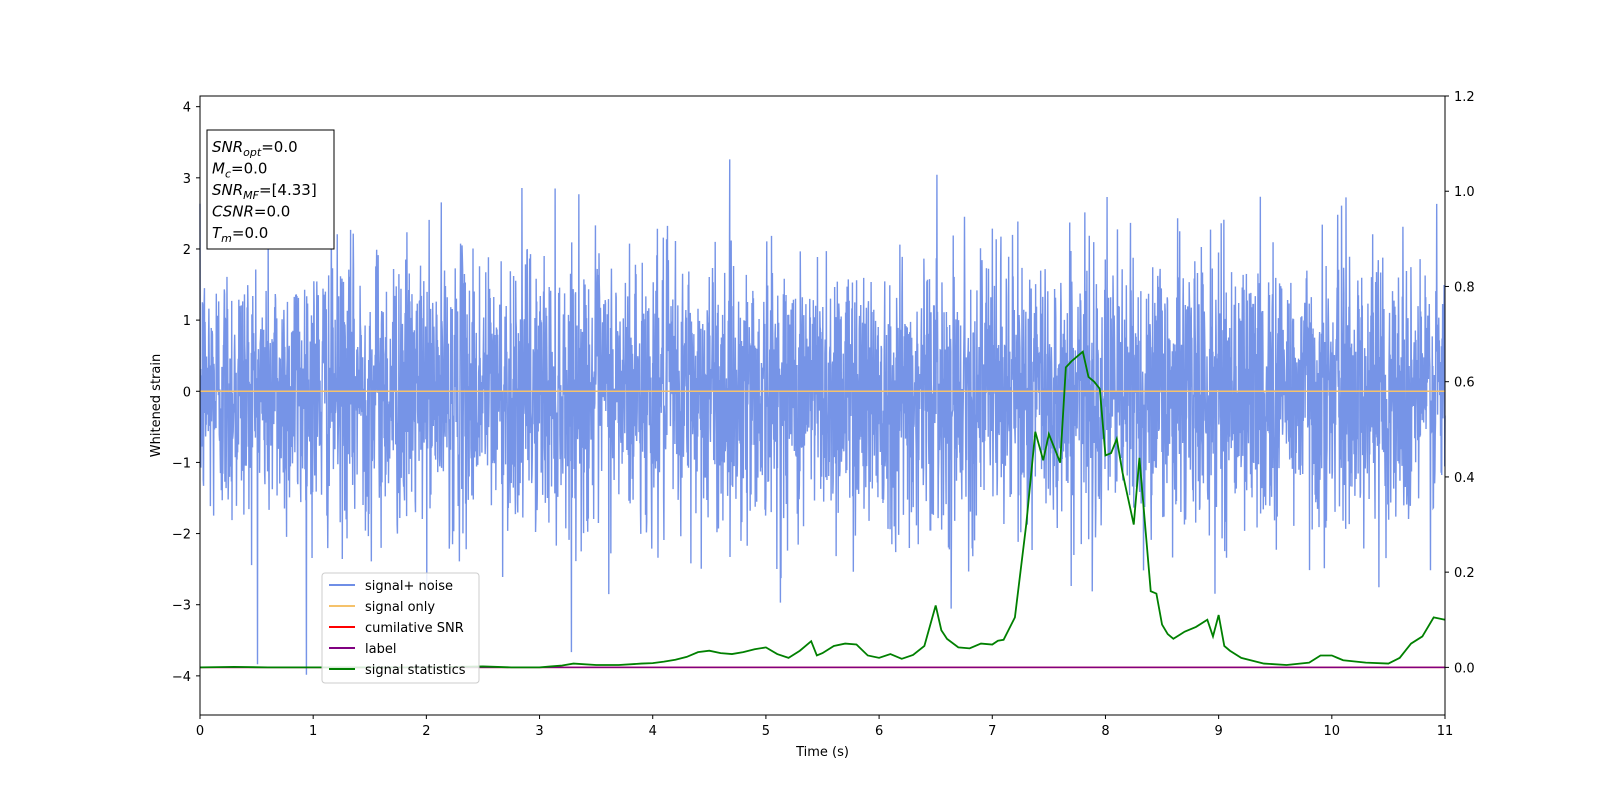  I want to click on y2-tick-label: 1.2, so click(1464, 97).